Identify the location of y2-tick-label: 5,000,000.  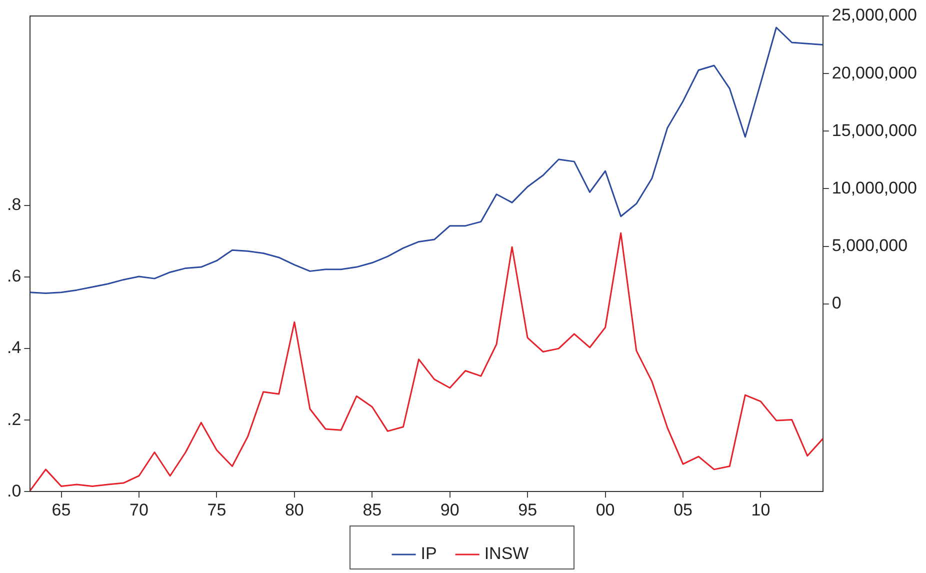
(870, 245).